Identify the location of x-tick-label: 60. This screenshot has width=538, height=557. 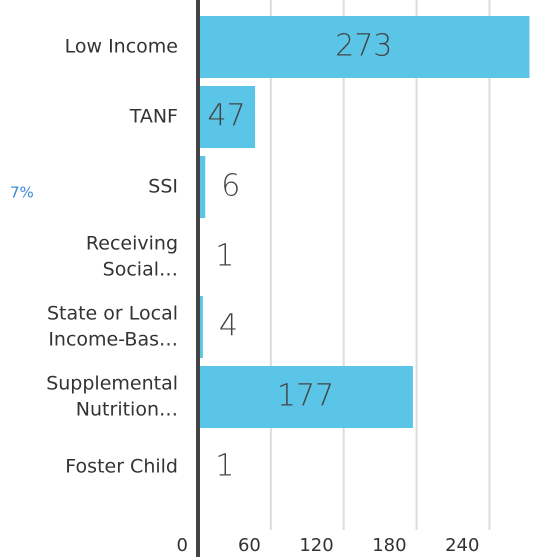
(249, 545).